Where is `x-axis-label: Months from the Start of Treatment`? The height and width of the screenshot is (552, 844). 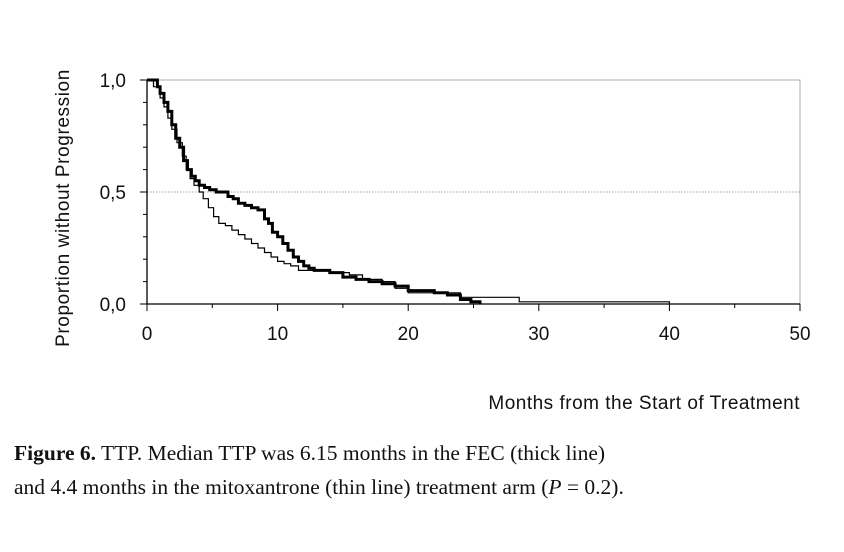
x-axis-label: Months from the Start of Treatment is located at coordinates (644, 403).